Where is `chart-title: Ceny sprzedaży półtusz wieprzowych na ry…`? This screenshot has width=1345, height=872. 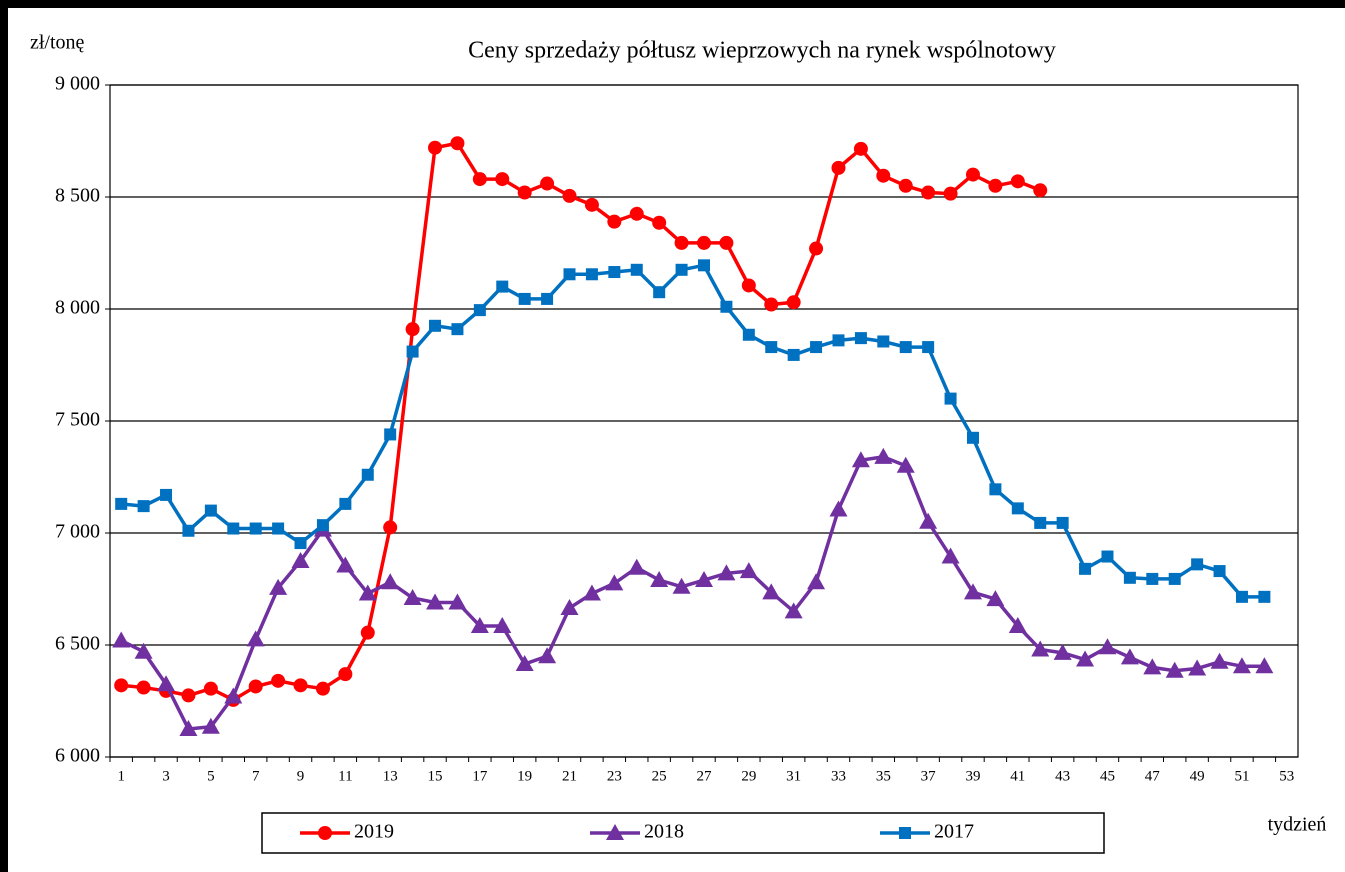
chart-title: Ceny sprzedaży półtusz wieprzowych na ry… is located at coordinates (762, 51).